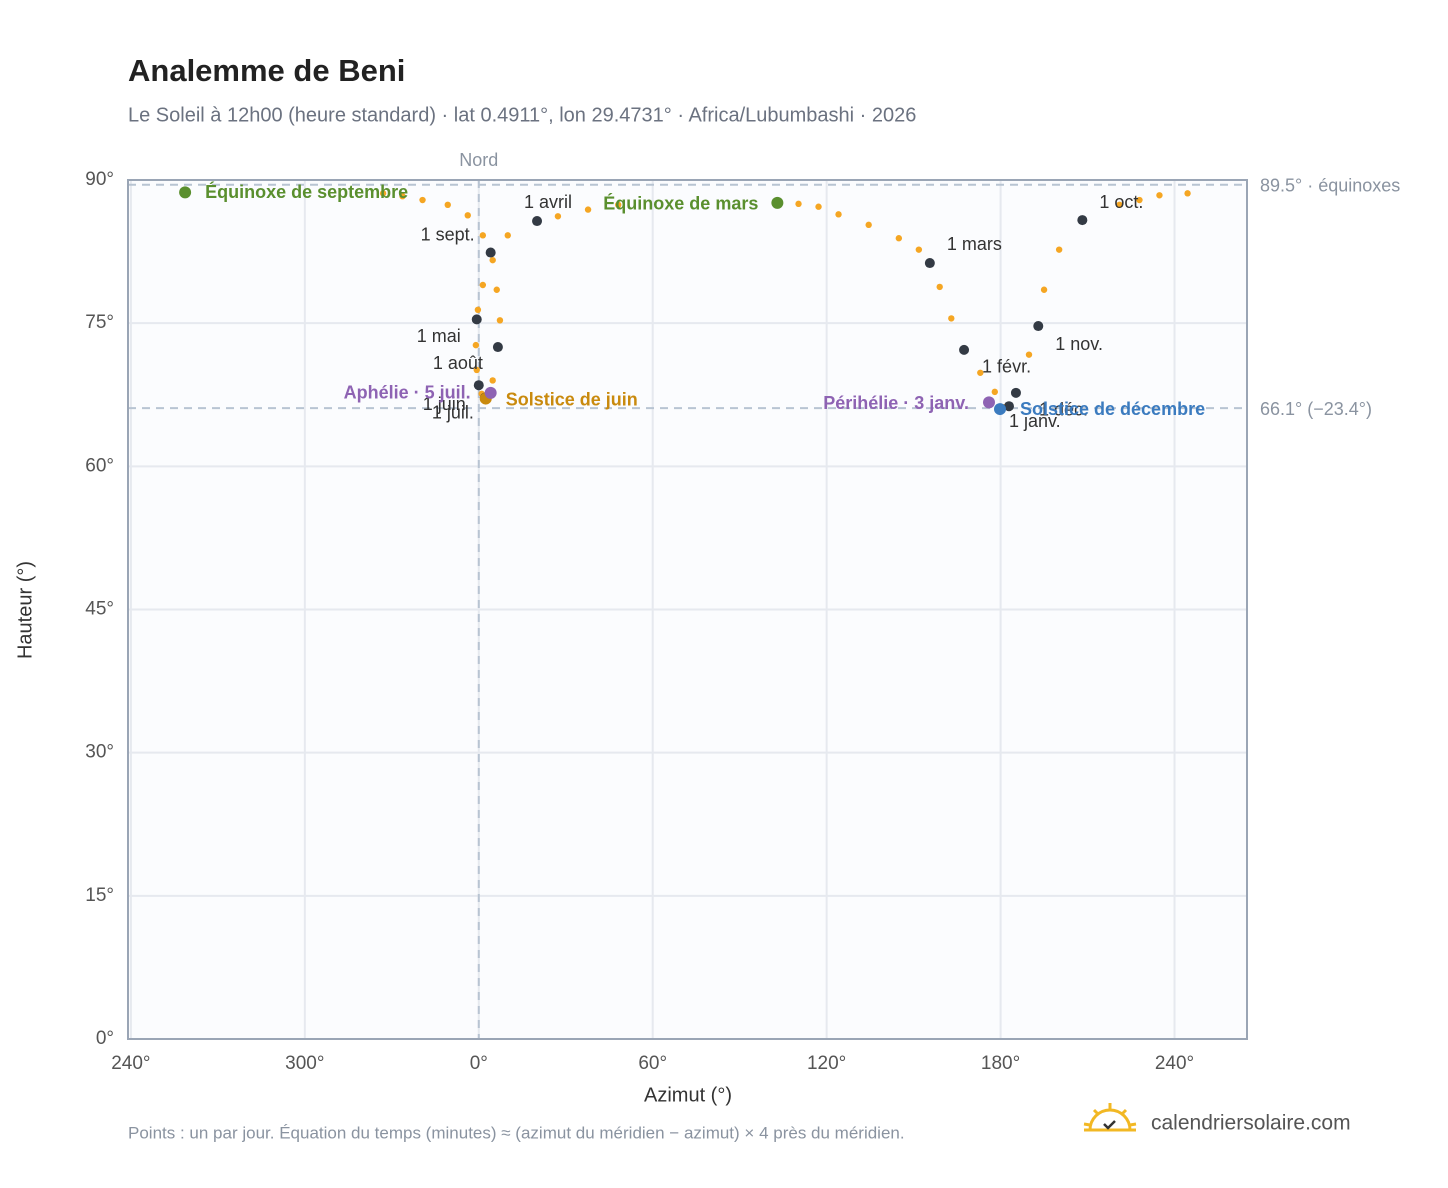  I want to click on reference-label: 66.1° (−23.4°), so click(1316, 409).